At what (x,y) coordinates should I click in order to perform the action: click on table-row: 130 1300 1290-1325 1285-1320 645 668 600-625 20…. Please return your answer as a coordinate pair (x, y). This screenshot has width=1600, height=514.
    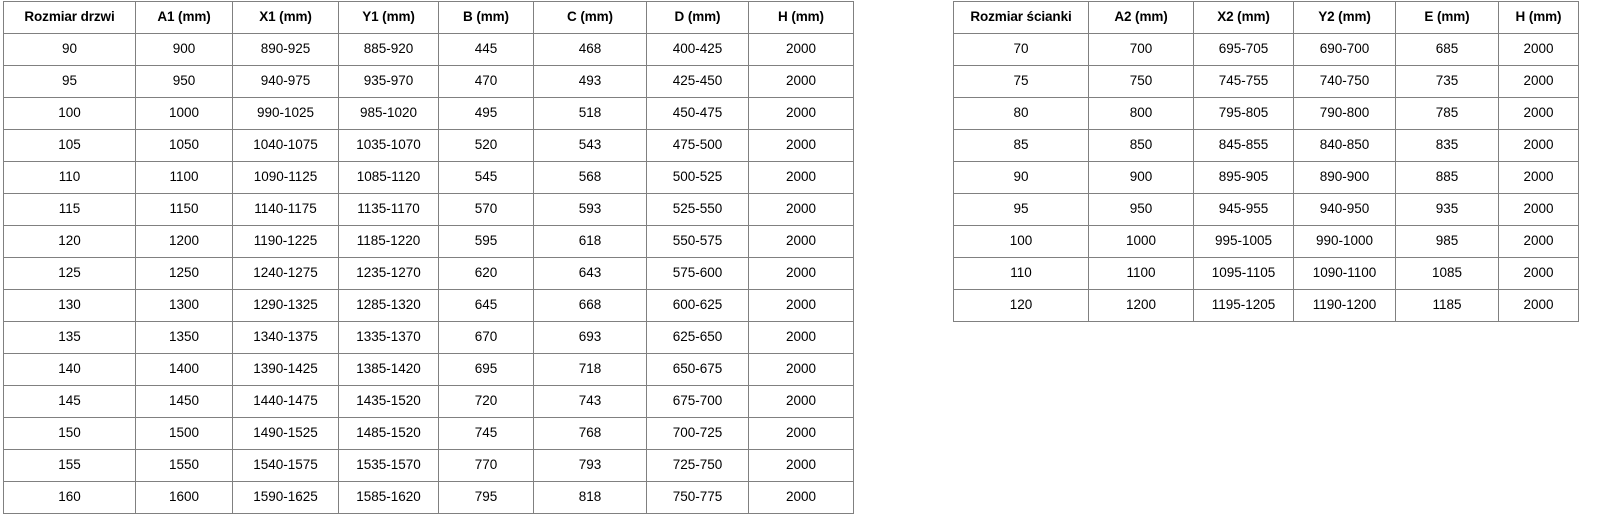
    Looking at the image, I should click on (428, 305).